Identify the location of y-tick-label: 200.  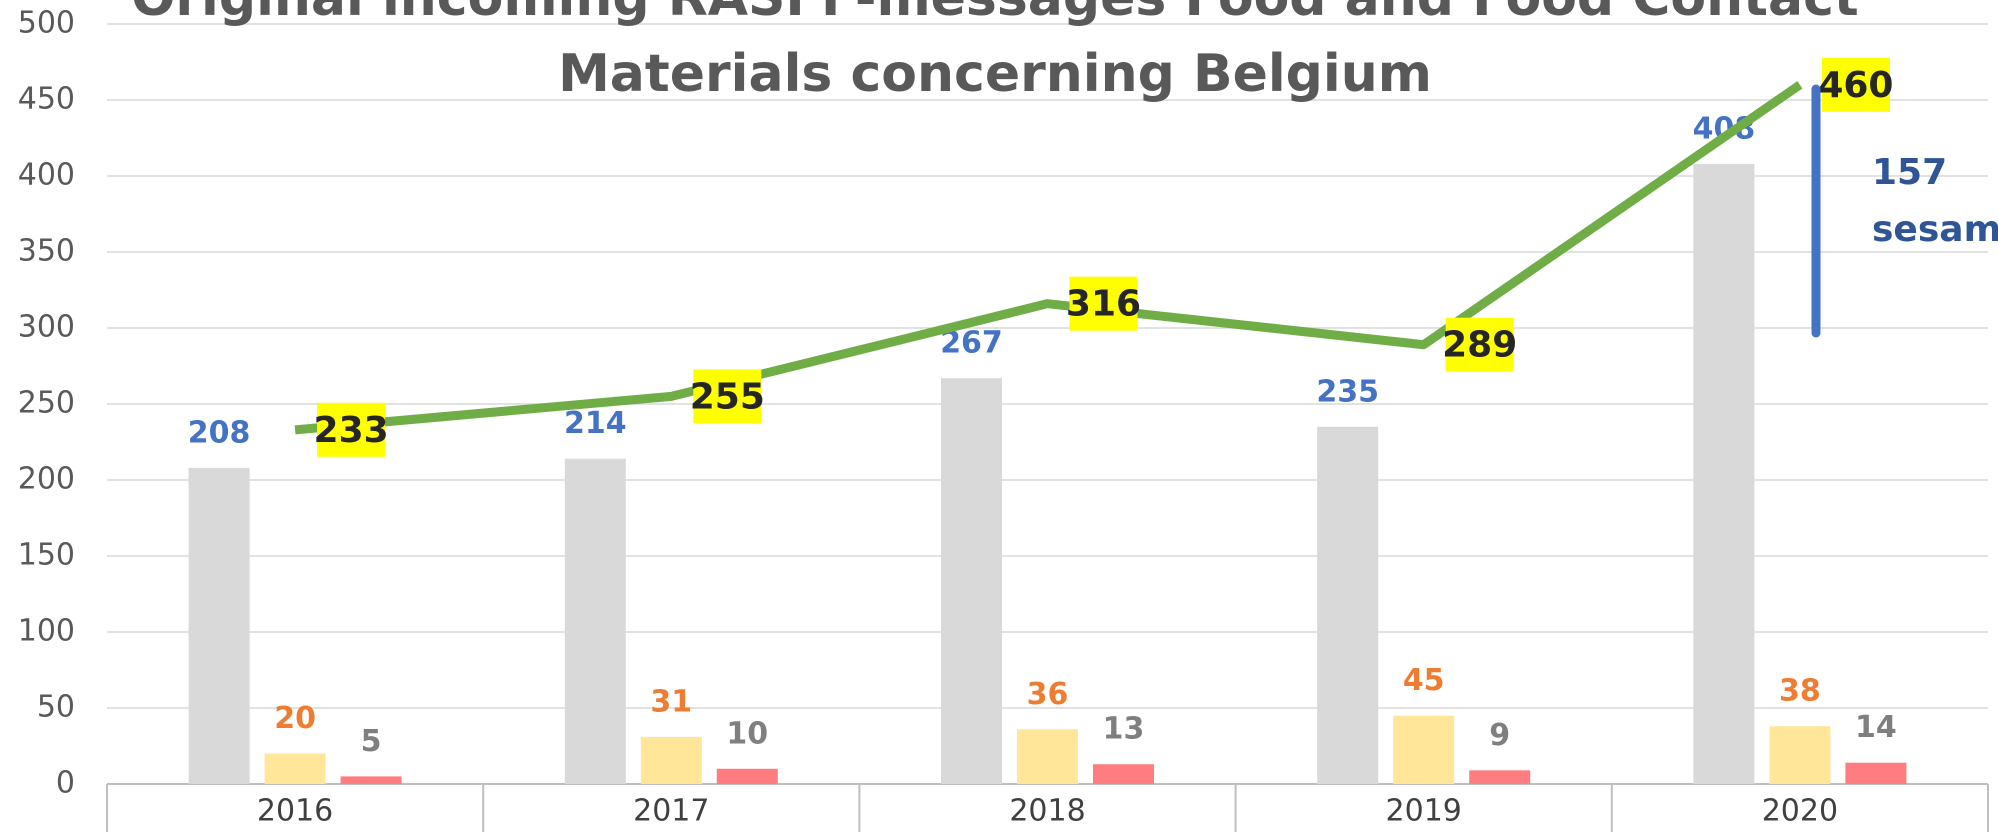
(46, 479).